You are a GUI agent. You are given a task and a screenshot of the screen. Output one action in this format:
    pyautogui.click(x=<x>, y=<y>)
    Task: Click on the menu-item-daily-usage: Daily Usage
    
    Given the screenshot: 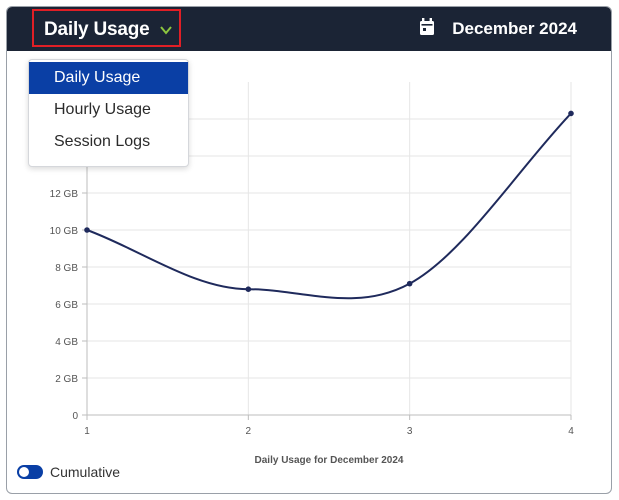 What is the action you would take?
    pyautogui.click(x=108, y=78)
    